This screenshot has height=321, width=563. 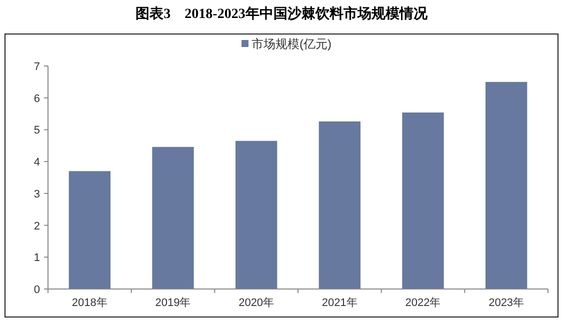 What do you see at coordinates (173, 303) in the screenshot?
I see `x-tick-label: 2019年` at bounding box center [173, 303].